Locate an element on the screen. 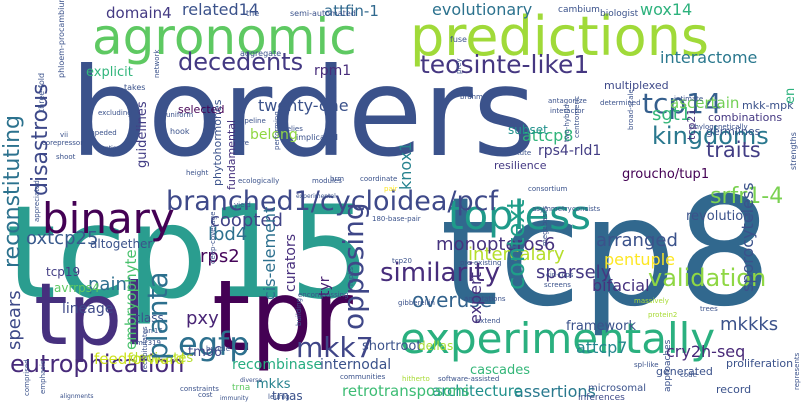  word: rps2 is located at coordinates (220, 256).